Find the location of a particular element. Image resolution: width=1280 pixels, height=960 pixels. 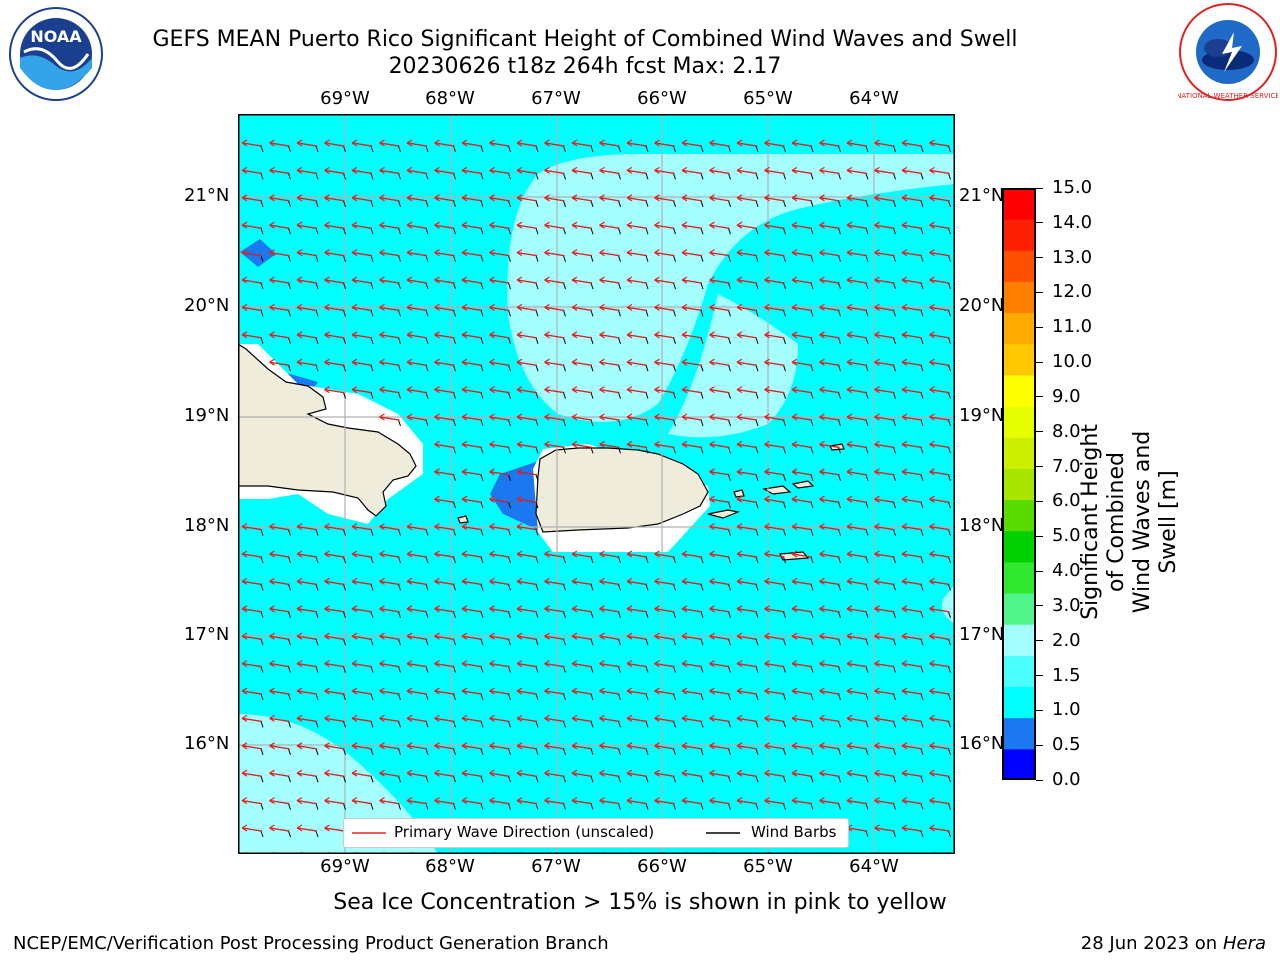

lat-label-left: 21°N is located at coordinates (207, 195).